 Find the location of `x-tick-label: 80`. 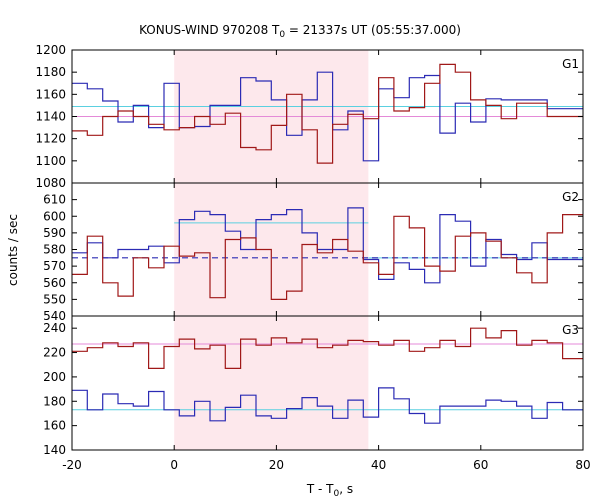

x-tick-label: 80 is located at coordinates (582, 465).